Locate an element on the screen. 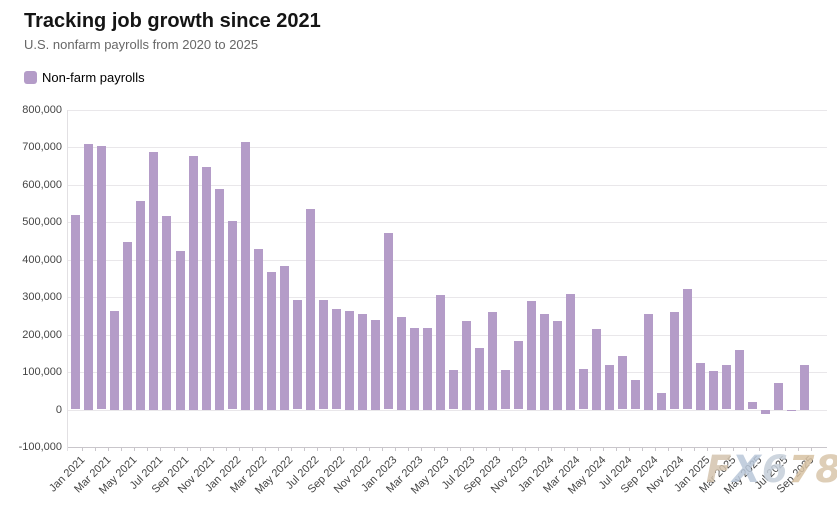 Image resolution: width=837 pixels, height=508 pixels. y-axis-label: 800,000 is located at coordinates (42, 110).